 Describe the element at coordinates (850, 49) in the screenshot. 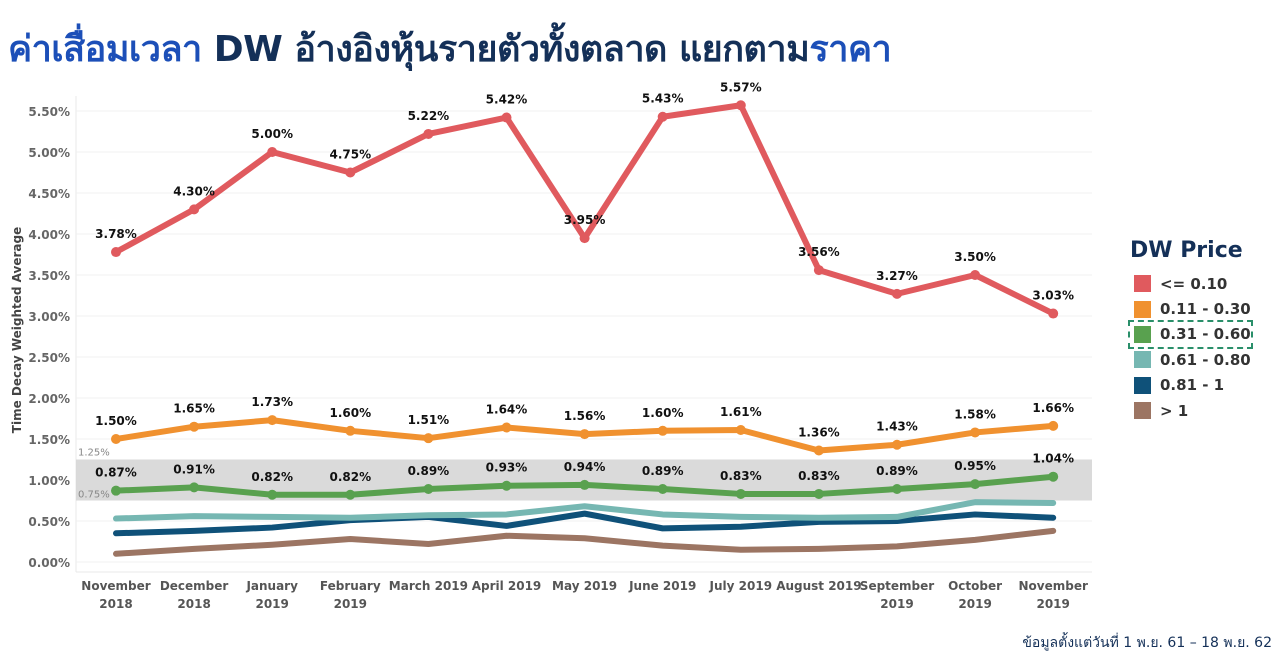

I see `title-part-3: ราคา` at that location.